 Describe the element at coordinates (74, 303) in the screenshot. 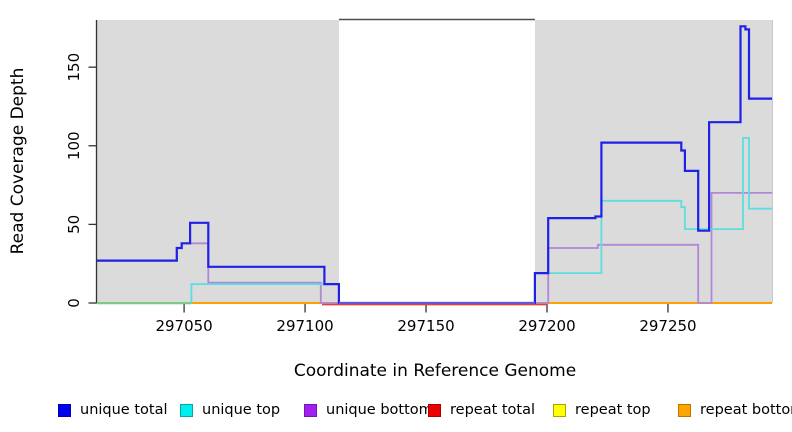

I see `y-tick-label: 0` at that location.